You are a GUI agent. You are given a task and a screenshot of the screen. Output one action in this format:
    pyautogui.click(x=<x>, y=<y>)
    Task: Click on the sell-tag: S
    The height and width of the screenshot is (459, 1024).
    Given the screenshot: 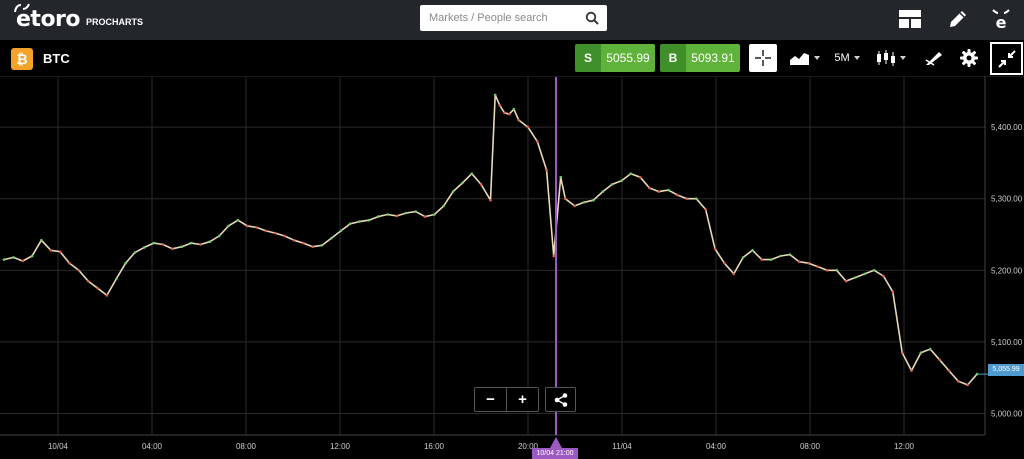 What is the action you would take?
    pyautogui.click(x=588, y=58)
    